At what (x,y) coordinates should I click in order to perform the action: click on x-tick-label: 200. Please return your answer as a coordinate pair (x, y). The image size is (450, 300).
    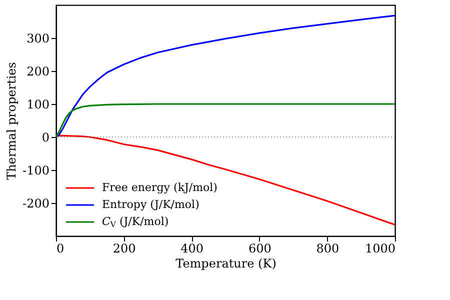
    Looking at the image, I should click on (124, 249).